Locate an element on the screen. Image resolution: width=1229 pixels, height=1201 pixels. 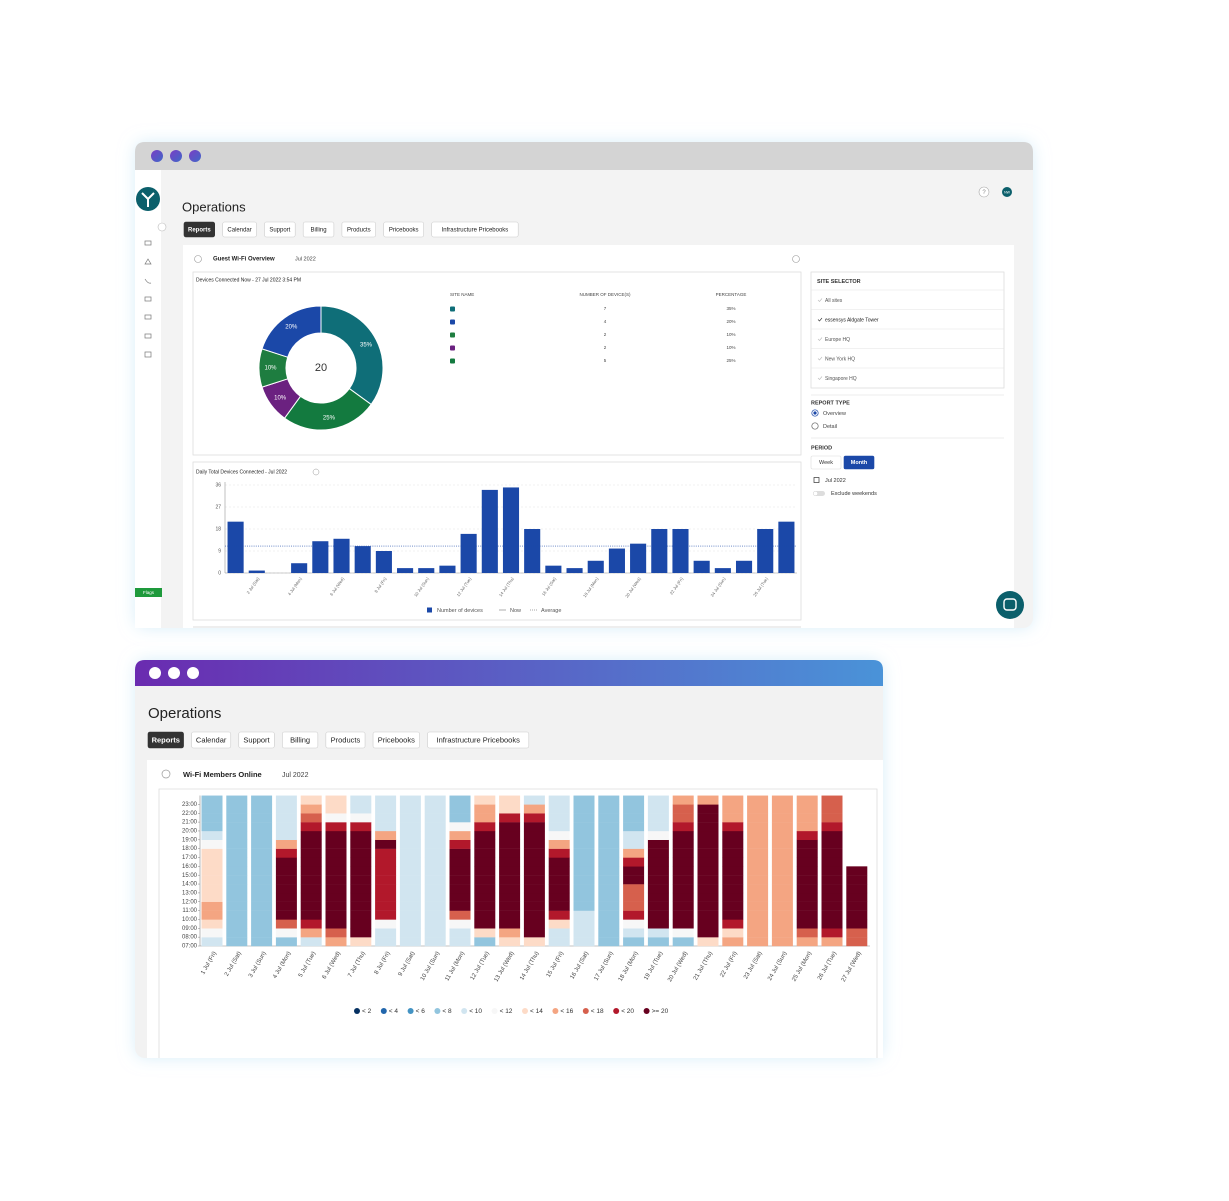
site-swatch is located at coordinates (452, 335).